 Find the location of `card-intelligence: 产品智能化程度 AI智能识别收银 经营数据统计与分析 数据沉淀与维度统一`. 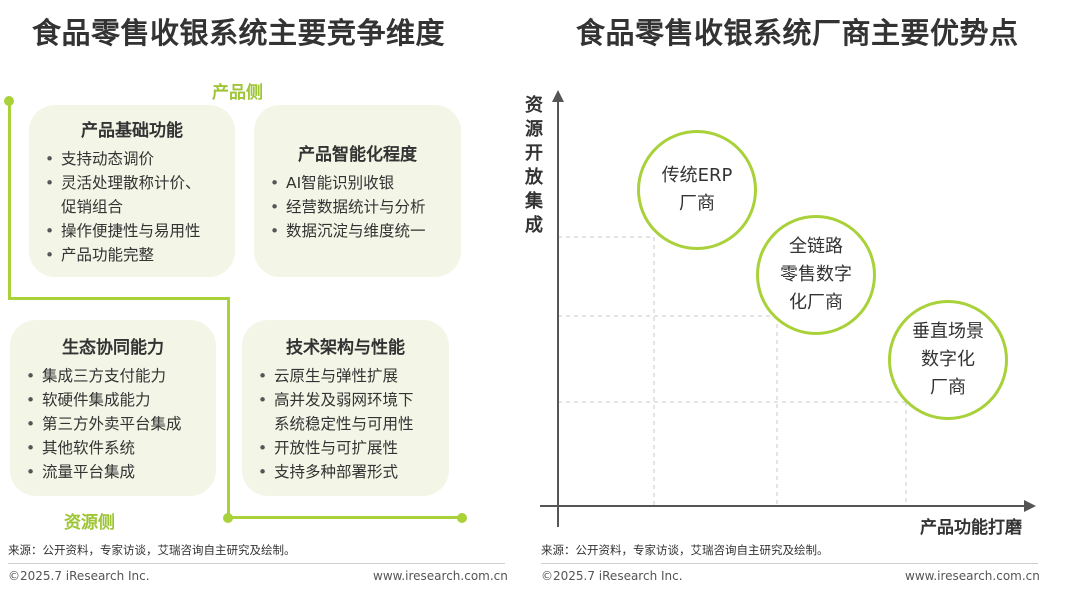

card-intelligence: 产品智能化程度 AI智能识别收银 经营数据统计与分析 数据沉淀与维度统一 is located at coordinates (357, 191).